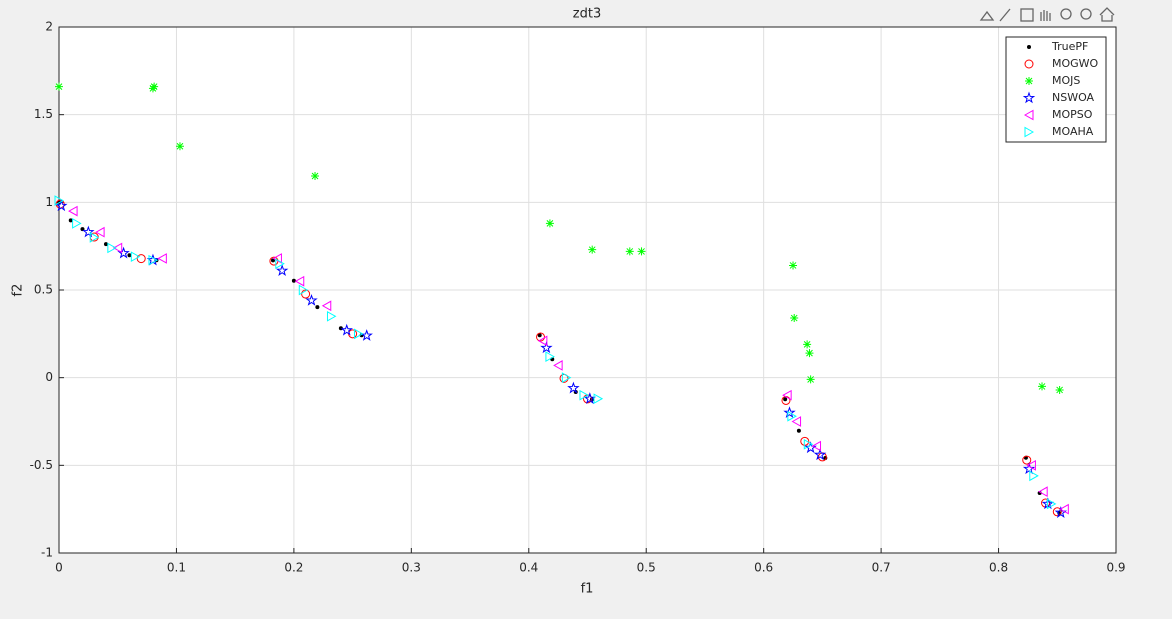 Image resolution: width=1172 pixels, height=619 pixels. What do you see at coordinates (881, 568) in the screenshot?
I see `x-tick-label: 0.7` at bounding box center [881, 568].